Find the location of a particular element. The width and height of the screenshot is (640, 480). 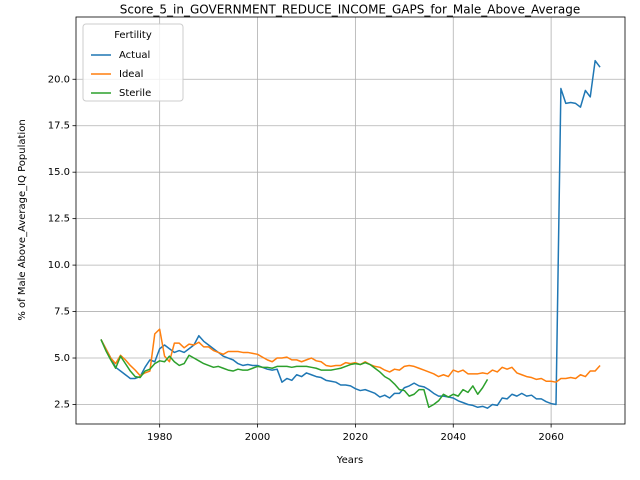

y-tick-label: 12.5 is located at coordinates (59, 219).